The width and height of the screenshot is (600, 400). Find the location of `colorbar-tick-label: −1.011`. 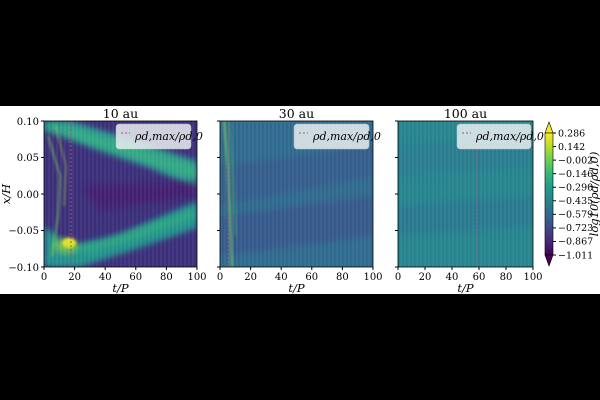

colorbar-tick-label: −1.011 is located at coordinates (575, 255).